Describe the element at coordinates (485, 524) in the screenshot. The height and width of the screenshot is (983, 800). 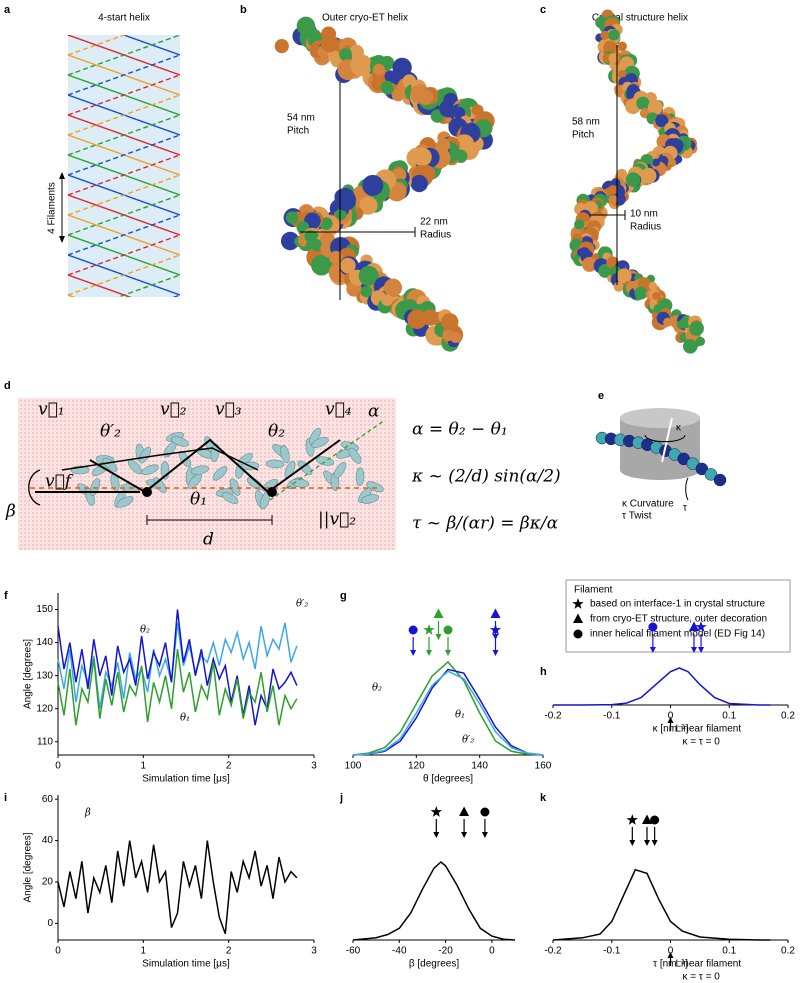
I see `equation: τ ~ β/(αr) = βκ/α` at that location.